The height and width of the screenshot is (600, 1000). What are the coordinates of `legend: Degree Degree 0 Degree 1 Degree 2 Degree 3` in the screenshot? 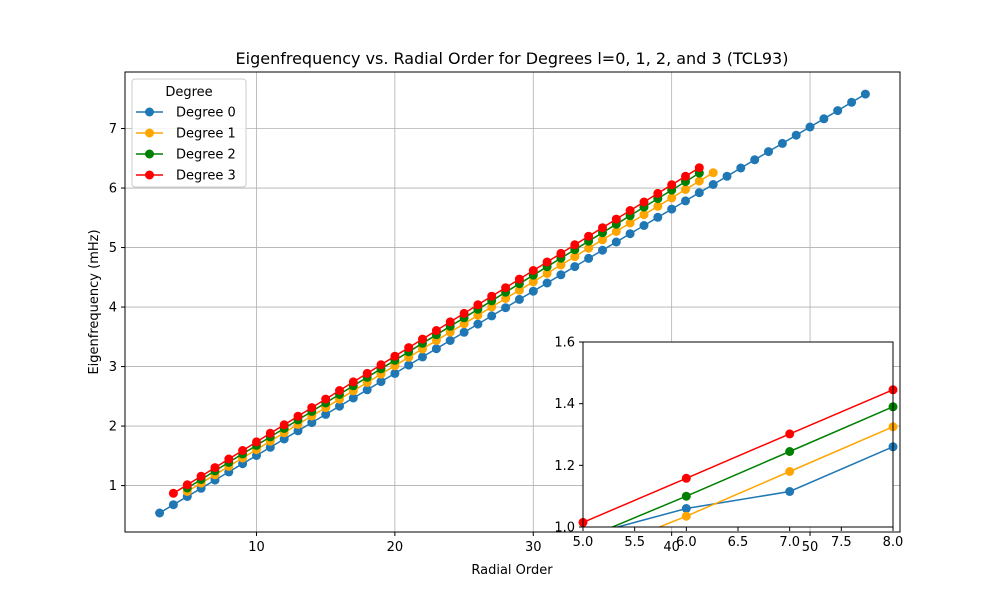 It's located at (189, 133).